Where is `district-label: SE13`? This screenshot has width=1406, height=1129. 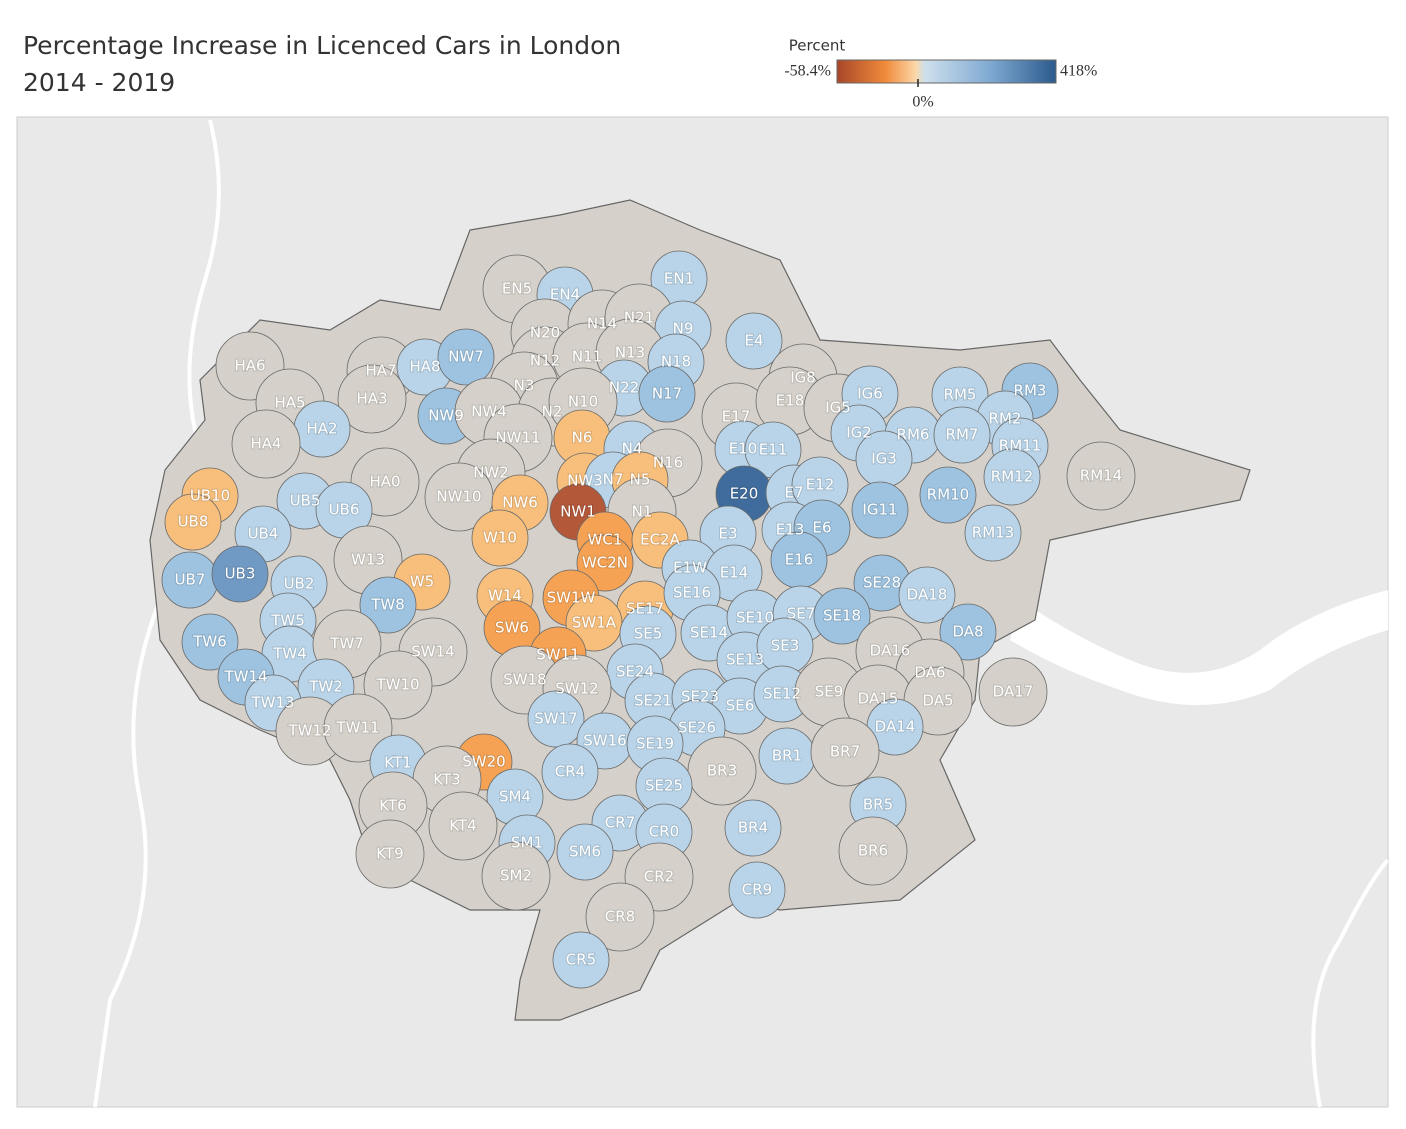 district-label: SE13 is located at coordinates (745, 660).